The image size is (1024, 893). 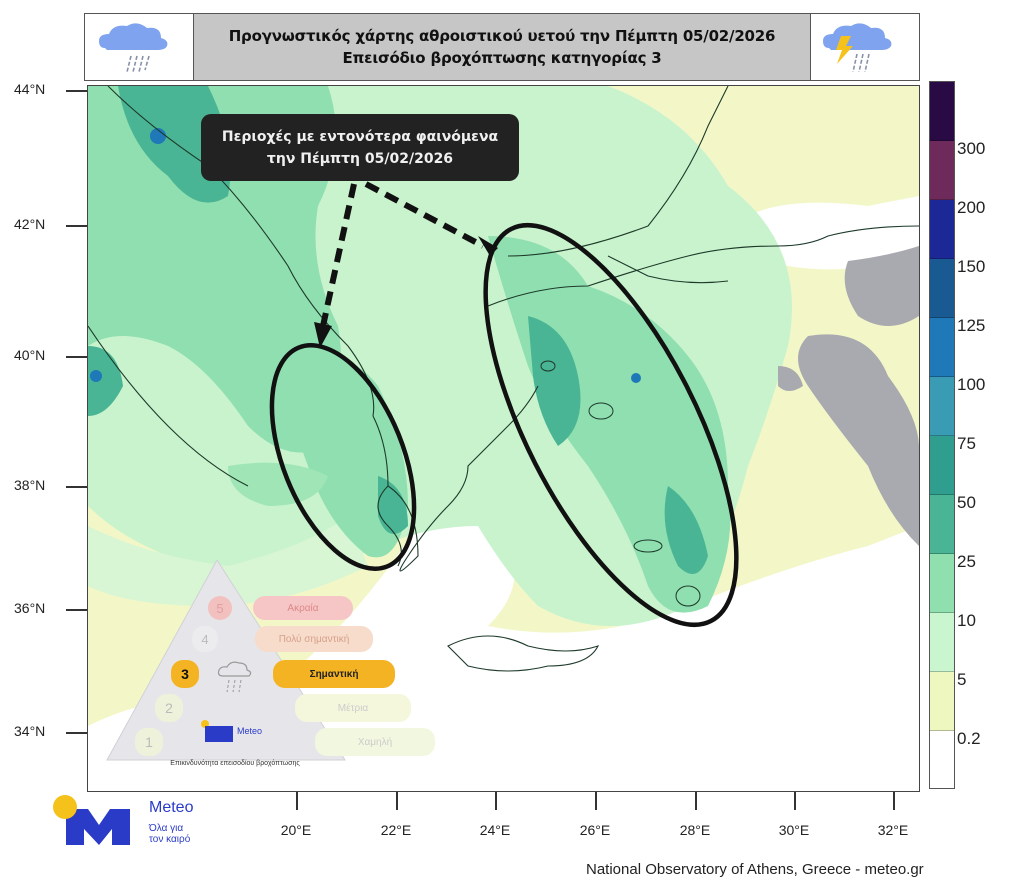 I want to click on colorbar-label: 50, so click(x=966, y=502).